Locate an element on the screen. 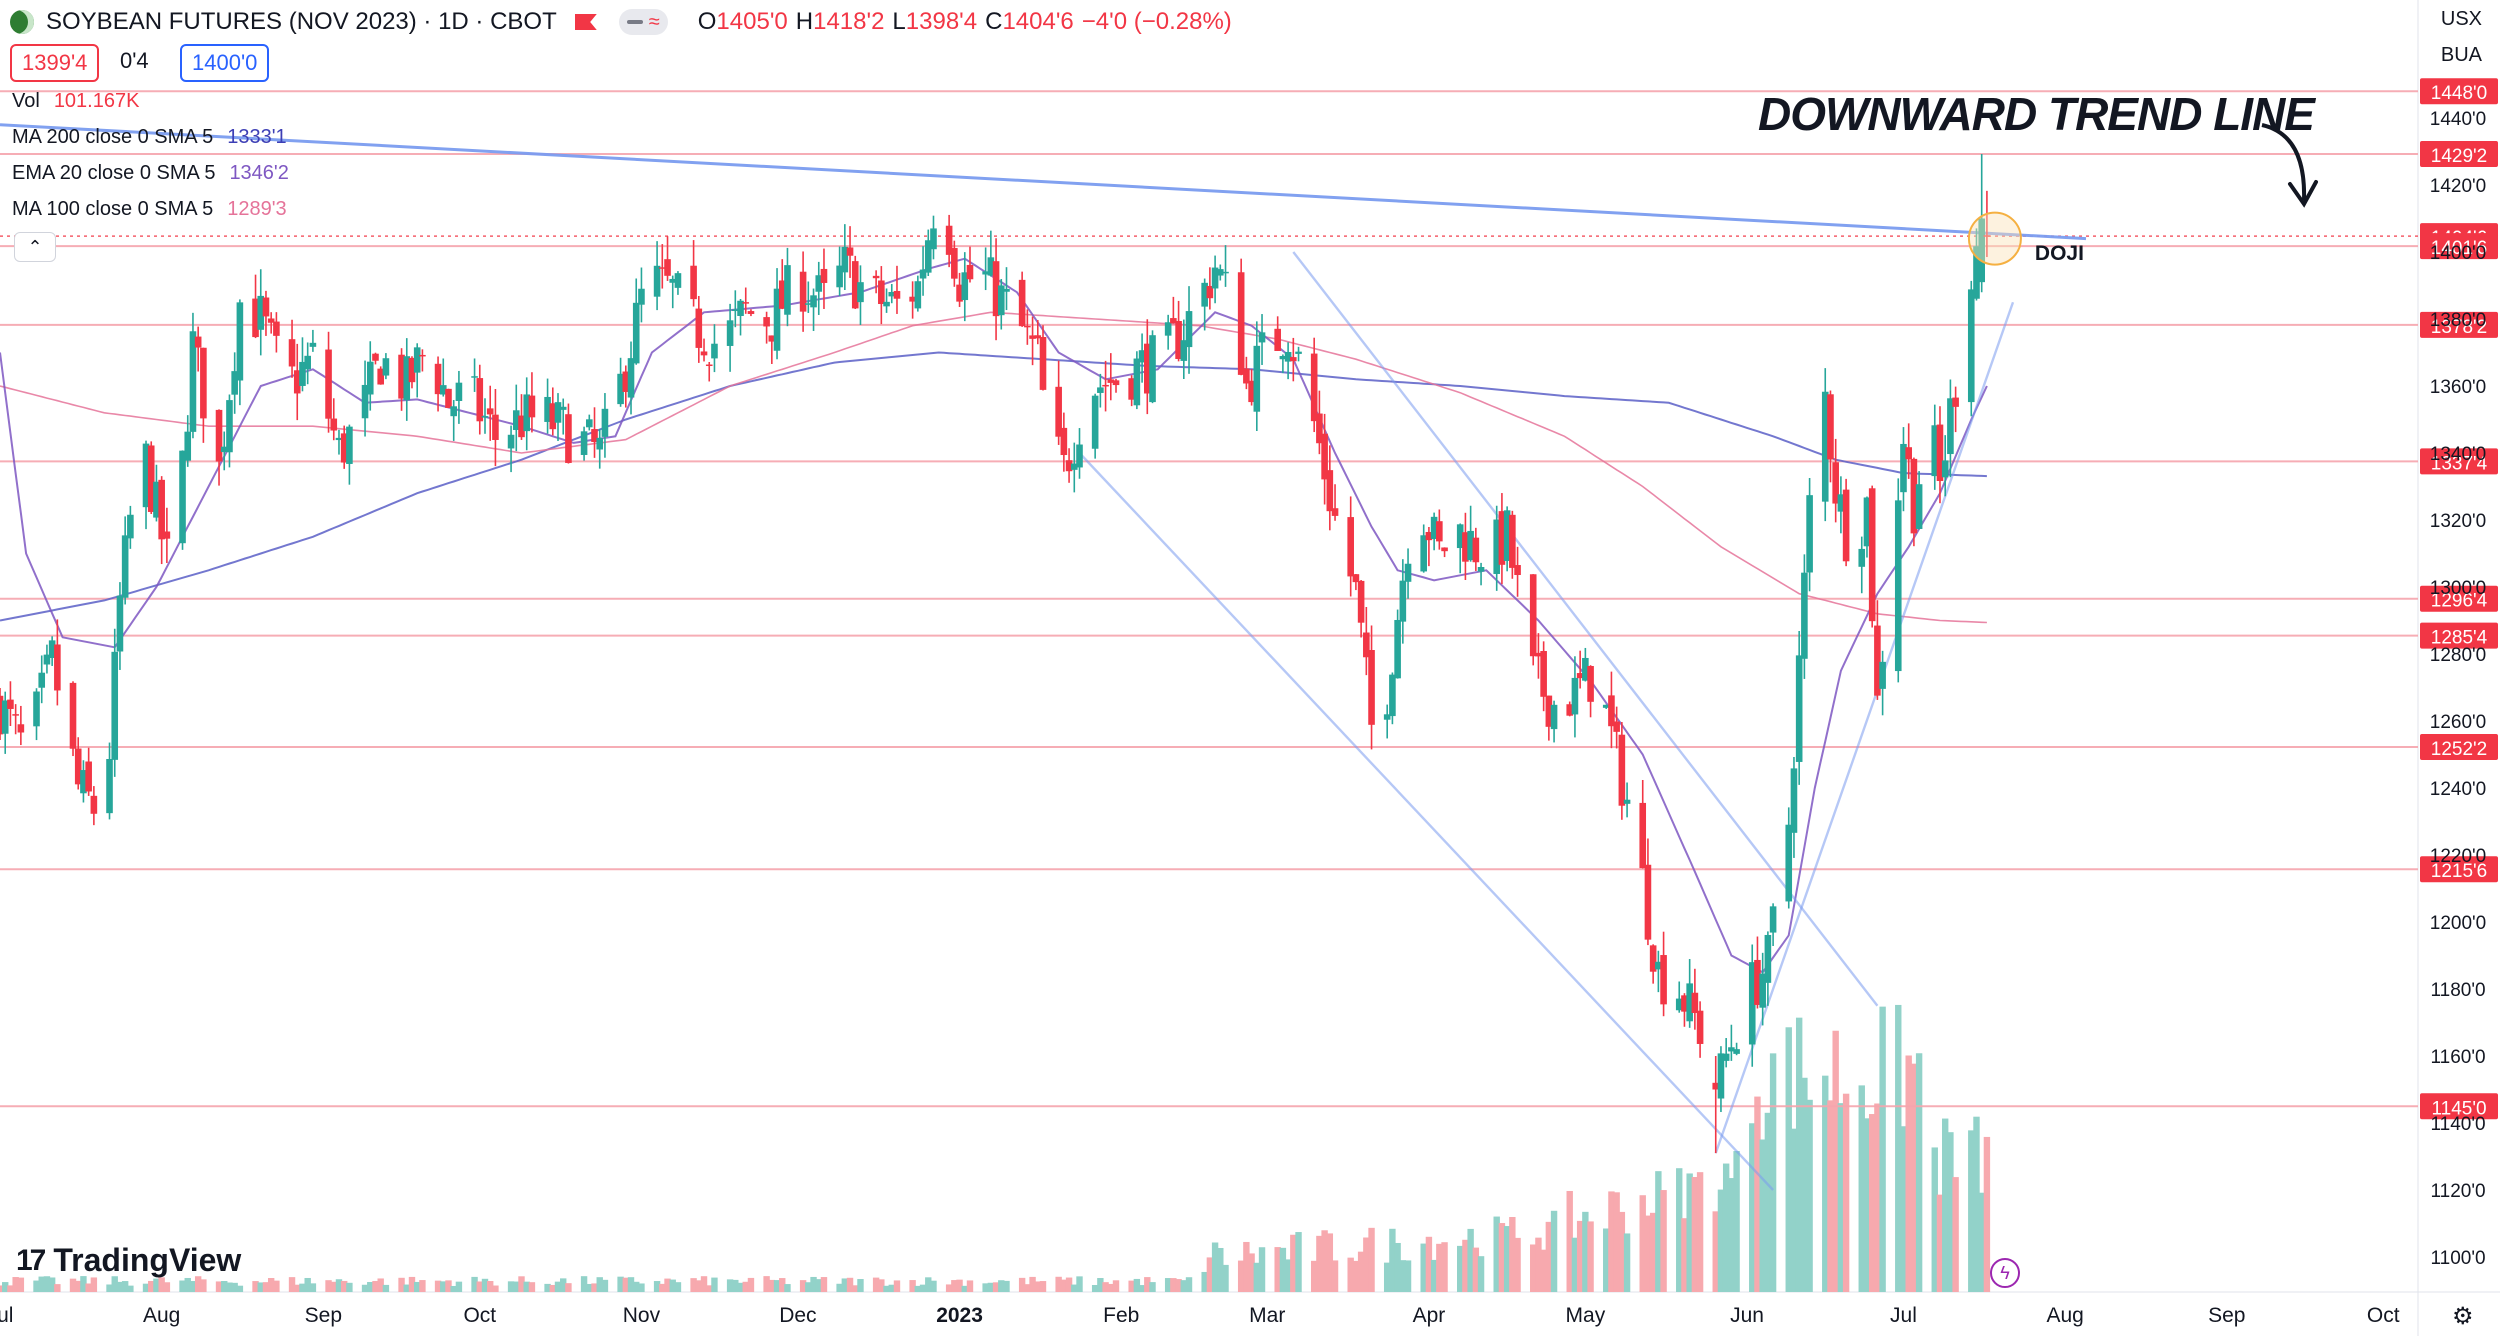 Image resolution: width=2500 pixels, height=1336 pixels. time-tick-label: May is located at coordinates (1586, 1315).